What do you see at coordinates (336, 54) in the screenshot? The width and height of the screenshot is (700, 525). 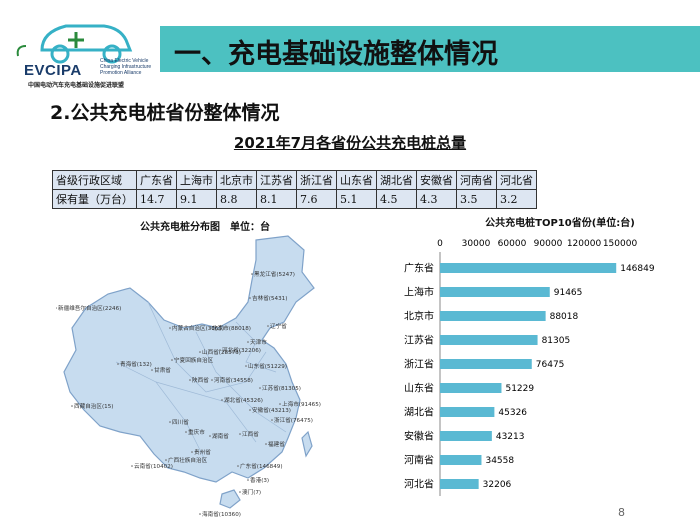 I see `page-title: 一、充电基础设施整体情况` at bounding box center [336, 54].